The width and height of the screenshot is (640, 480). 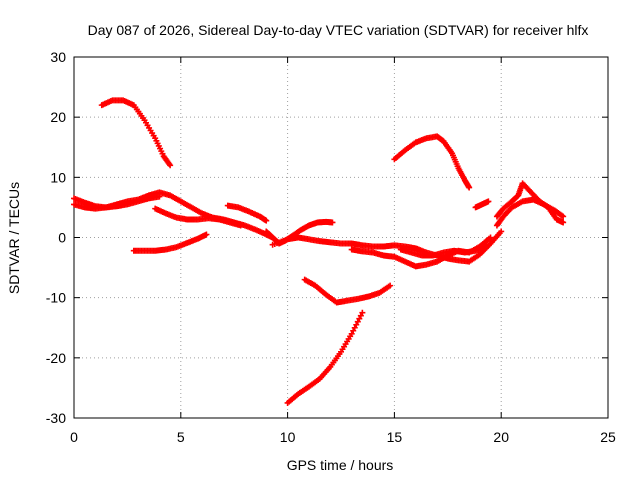 I want to click on y-tick-label: -20, so click(x=56, y=358).